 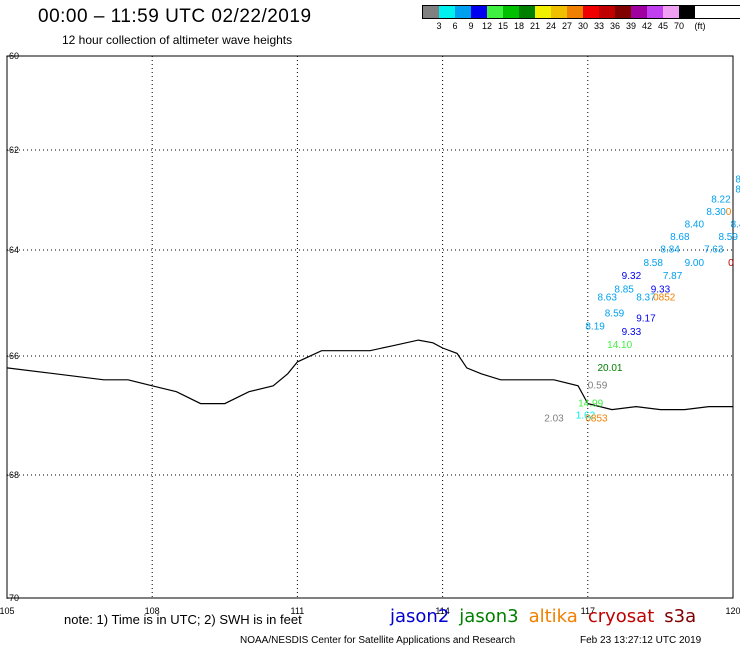 I want to click on legend-label: 9, so click(x=471, y=26).